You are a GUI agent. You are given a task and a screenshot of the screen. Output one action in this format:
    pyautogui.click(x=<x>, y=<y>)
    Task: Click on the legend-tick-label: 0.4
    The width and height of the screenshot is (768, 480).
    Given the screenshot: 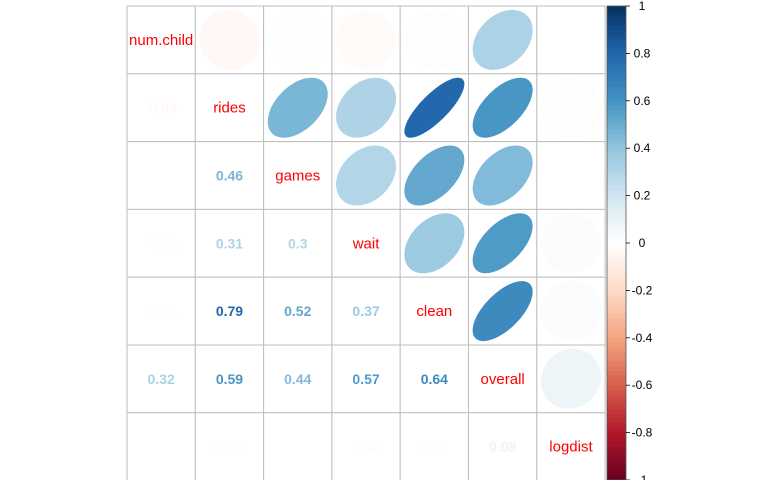 What is the action you would take?
    pyautogui.click(x=642, y=148)
    